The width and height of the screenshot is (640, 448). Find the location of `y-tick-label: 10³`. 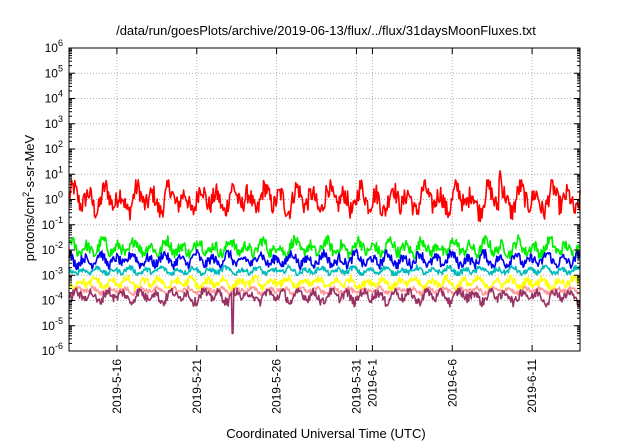

y-tick-label: 10³ is located at coordinates (54, 122).